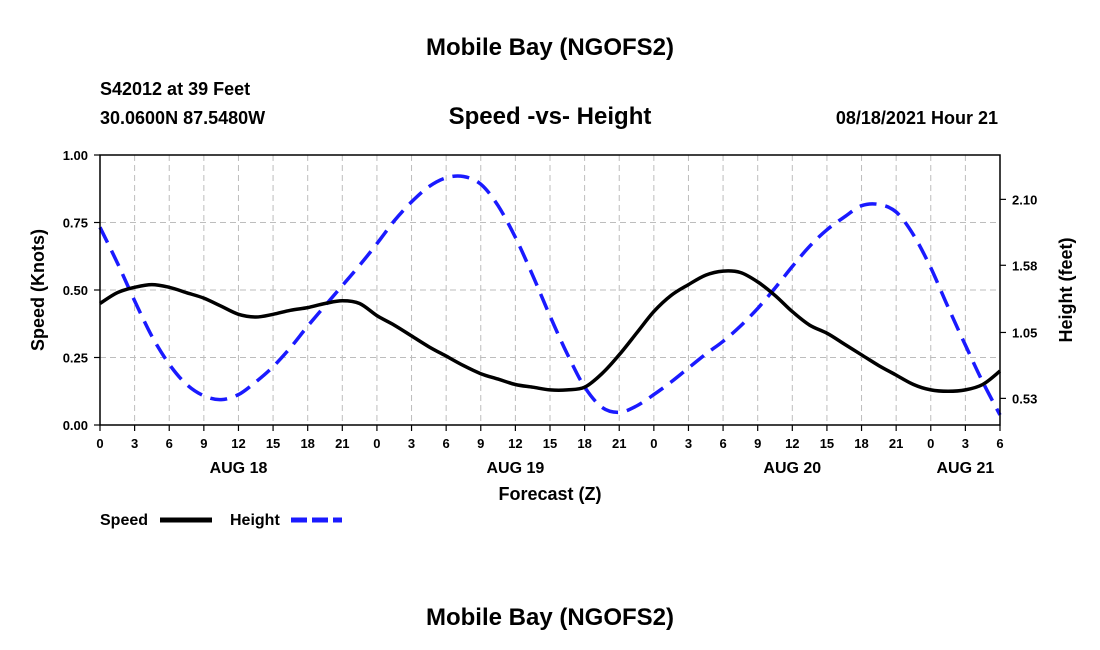  I want to click on y-tick-label: 0.50, so click(75, 290).